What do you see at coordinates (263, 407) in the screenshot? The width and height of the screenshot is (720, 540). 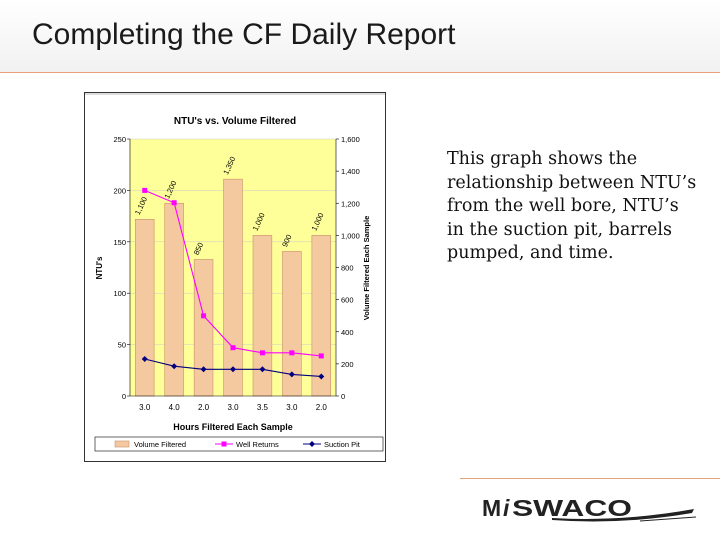 I see `x-tick-label: 3.5` at bounding box center [263, 407].